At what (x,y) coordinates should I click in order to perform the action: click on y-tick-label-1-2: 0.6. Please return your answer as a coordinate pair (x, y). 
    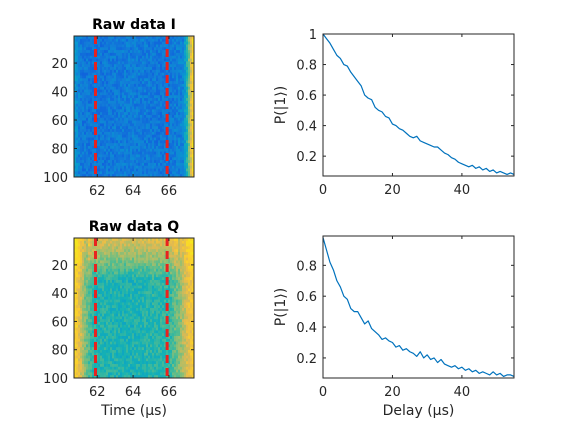
    Looking at the image, I should click on (306, 96).